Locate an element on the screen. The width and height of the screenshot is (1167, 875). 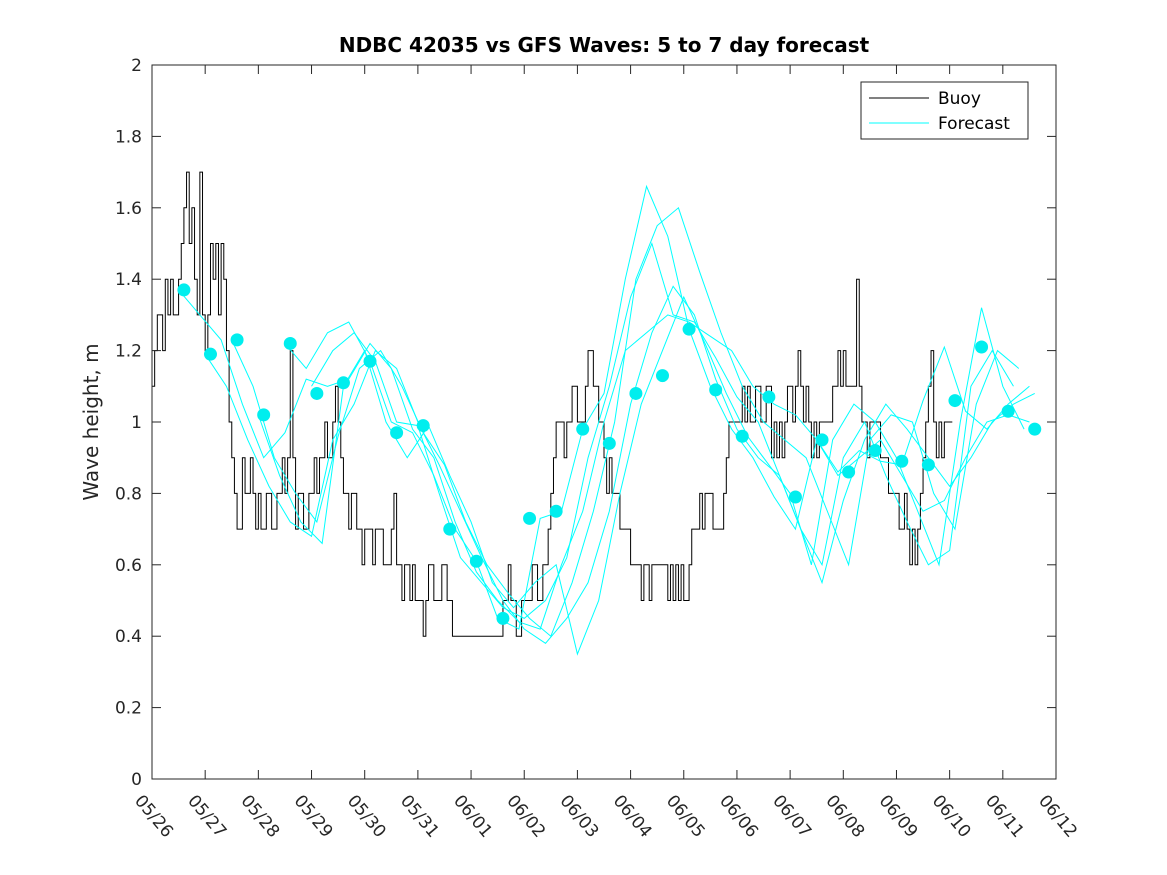
y-tick-label: 0.2 is located at coordinates (128, 709).